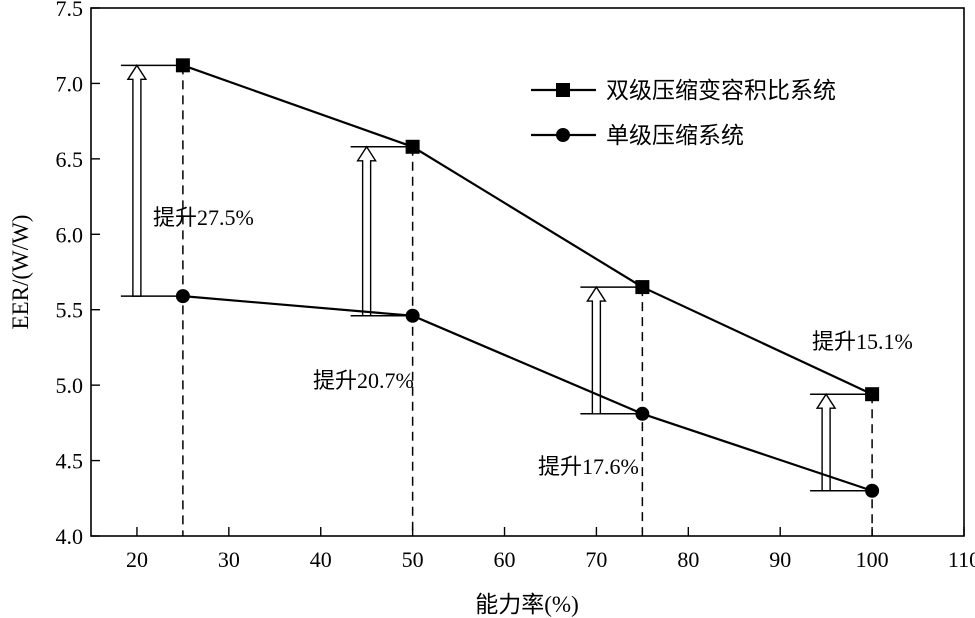  Describe the element at coordinates (413, 559) in the screenshot. I see `x-tick-label: 50` at that location.